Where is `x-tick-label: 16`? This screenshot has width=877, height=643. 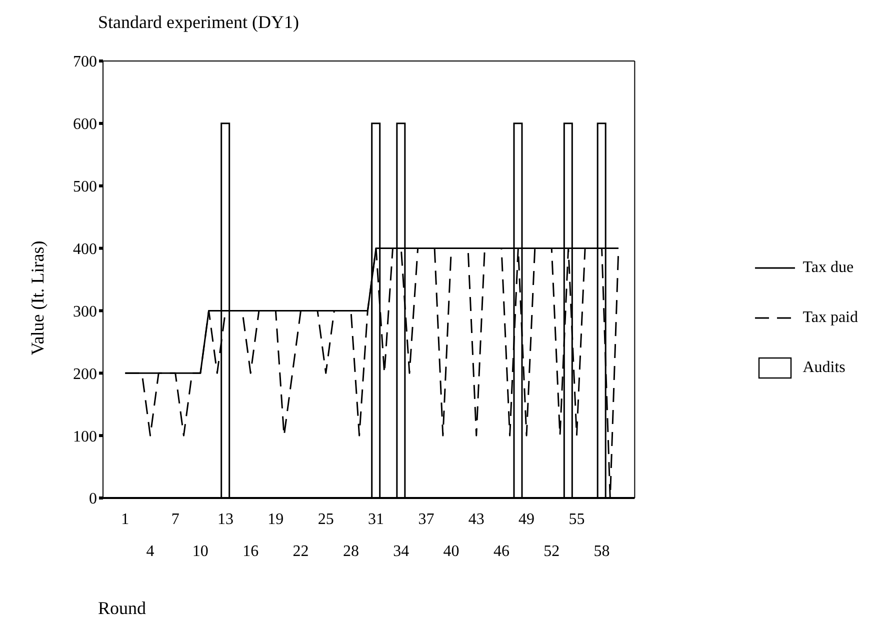 x-tick-label: 16 is located at coordinates (250, 551).